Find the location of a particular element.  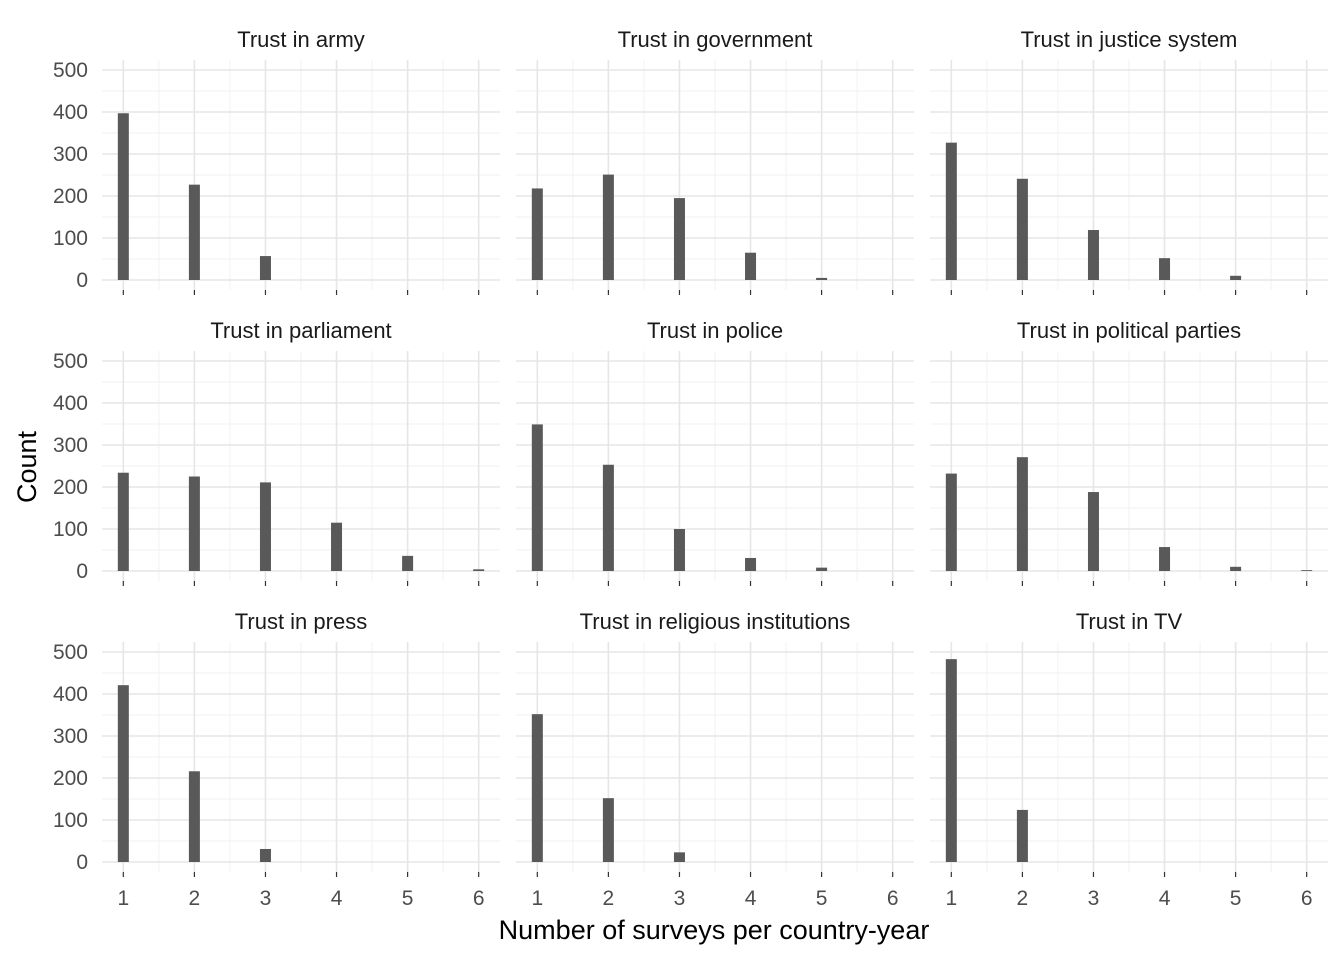

panel-6: Trust in political parties is located at coordinates (1129, 452).